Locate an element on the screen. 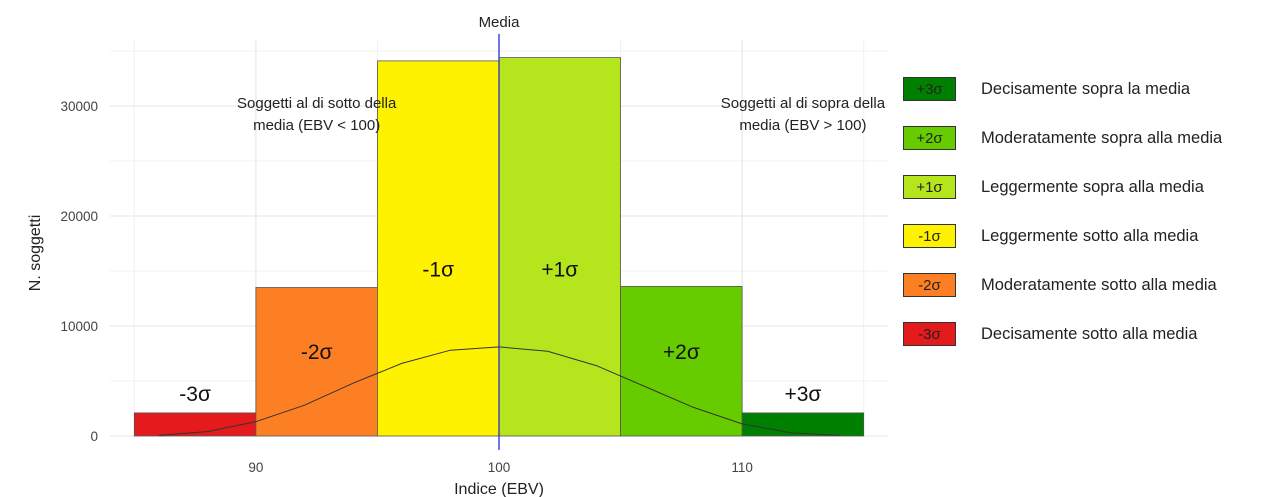  legend-item: -1σ Leggermente sotto alla media is located at coordinates (1050, 236).